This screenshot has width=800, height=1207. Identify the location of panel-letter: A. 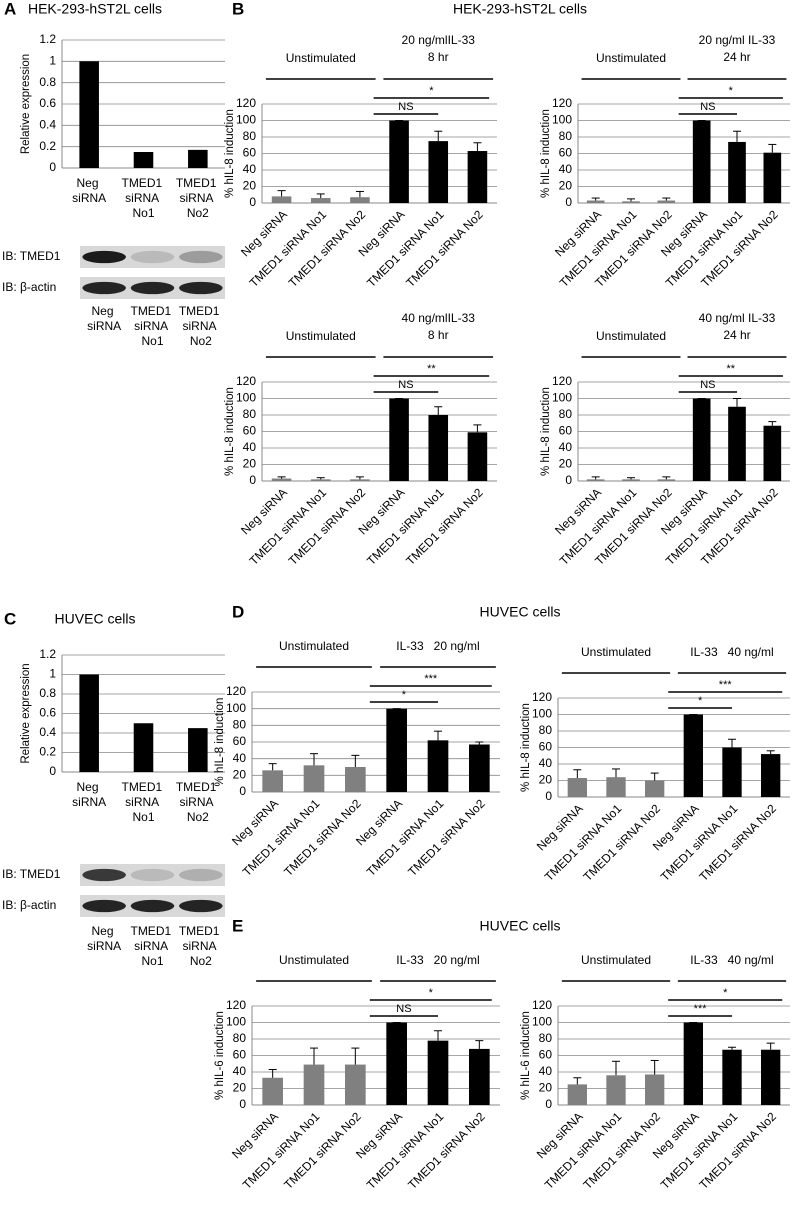
(10, 9).